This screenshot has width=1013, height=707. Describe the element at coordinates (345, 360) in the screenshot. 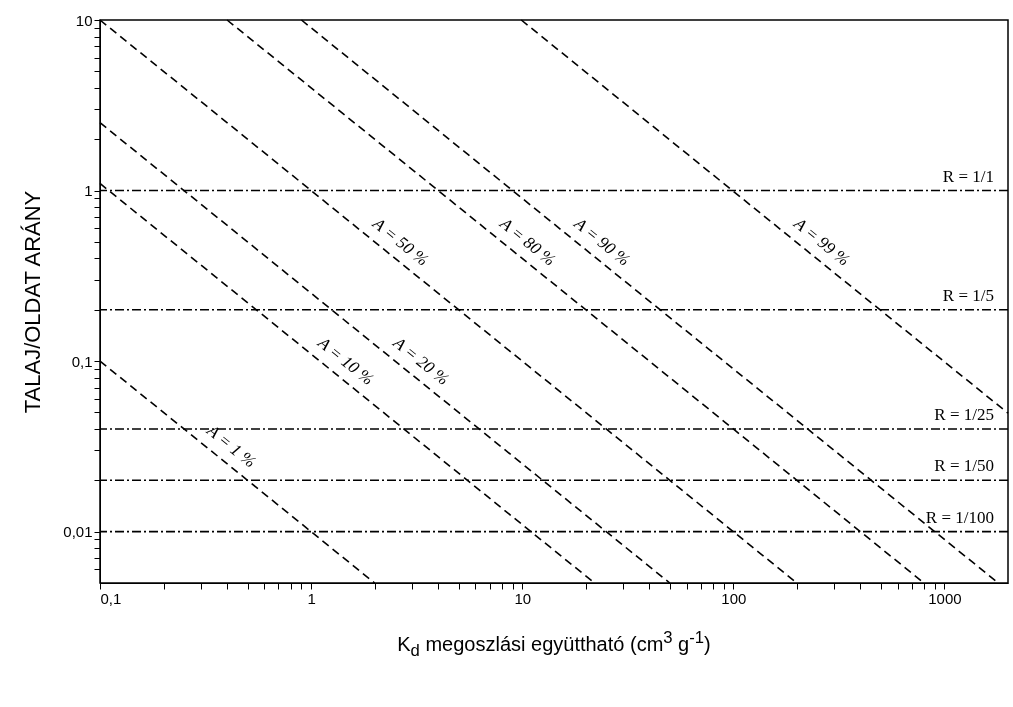

I see `text: A = 10 %` at that location.